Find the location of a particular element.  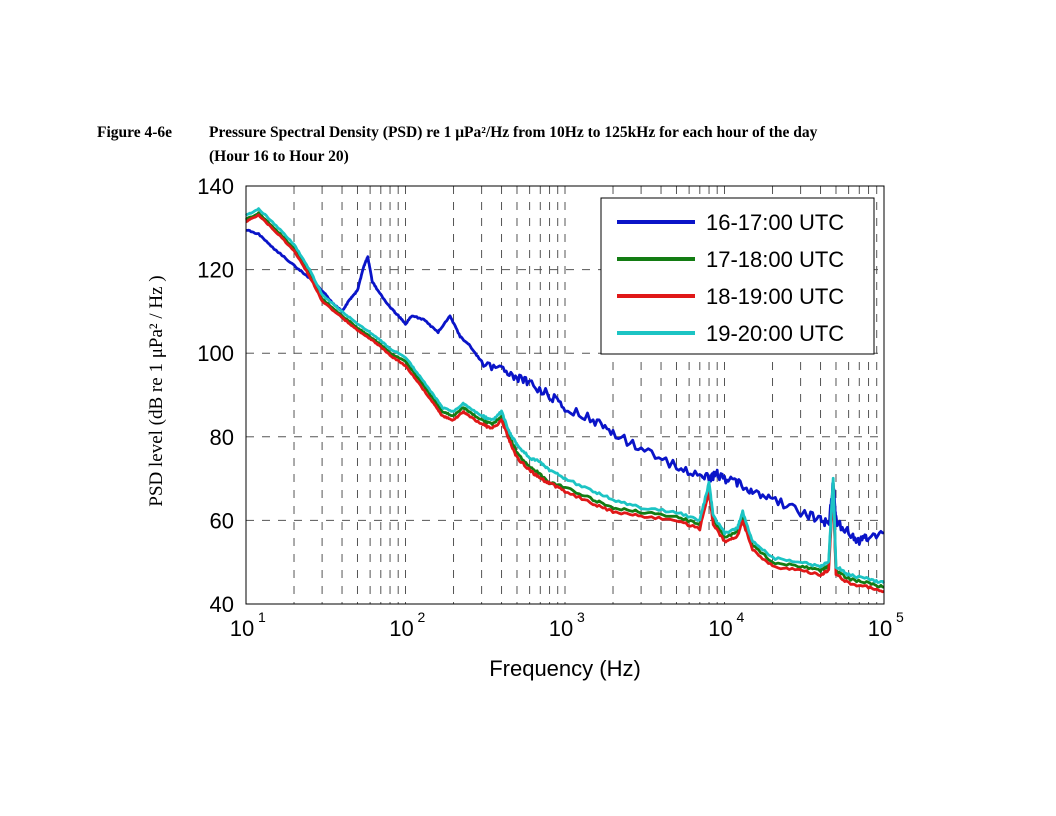

figure-title-line2: (Hour 16 to Hour 20) is located at coordinates (279, 156).